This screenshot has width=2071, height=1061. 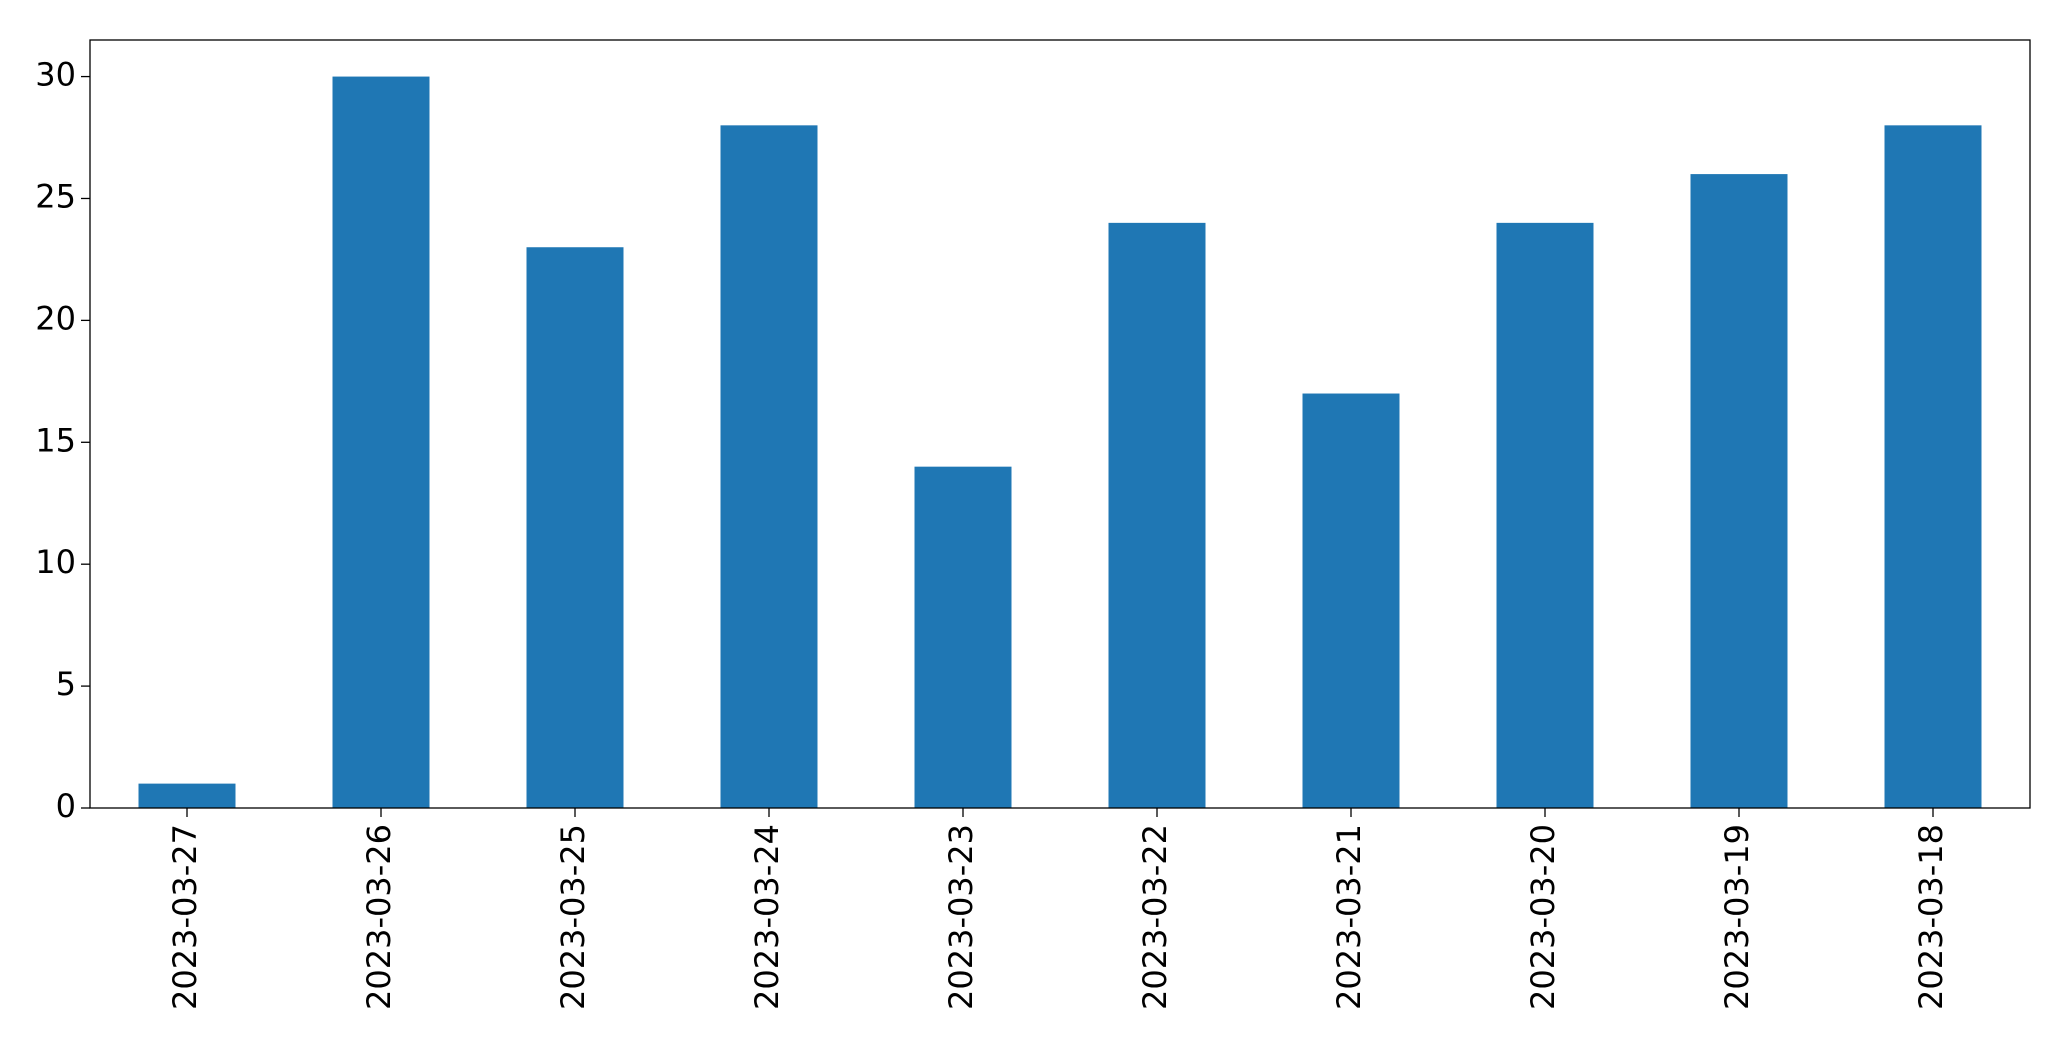 I want to click on y-tick-label: 5, so click(x=66, y=684).